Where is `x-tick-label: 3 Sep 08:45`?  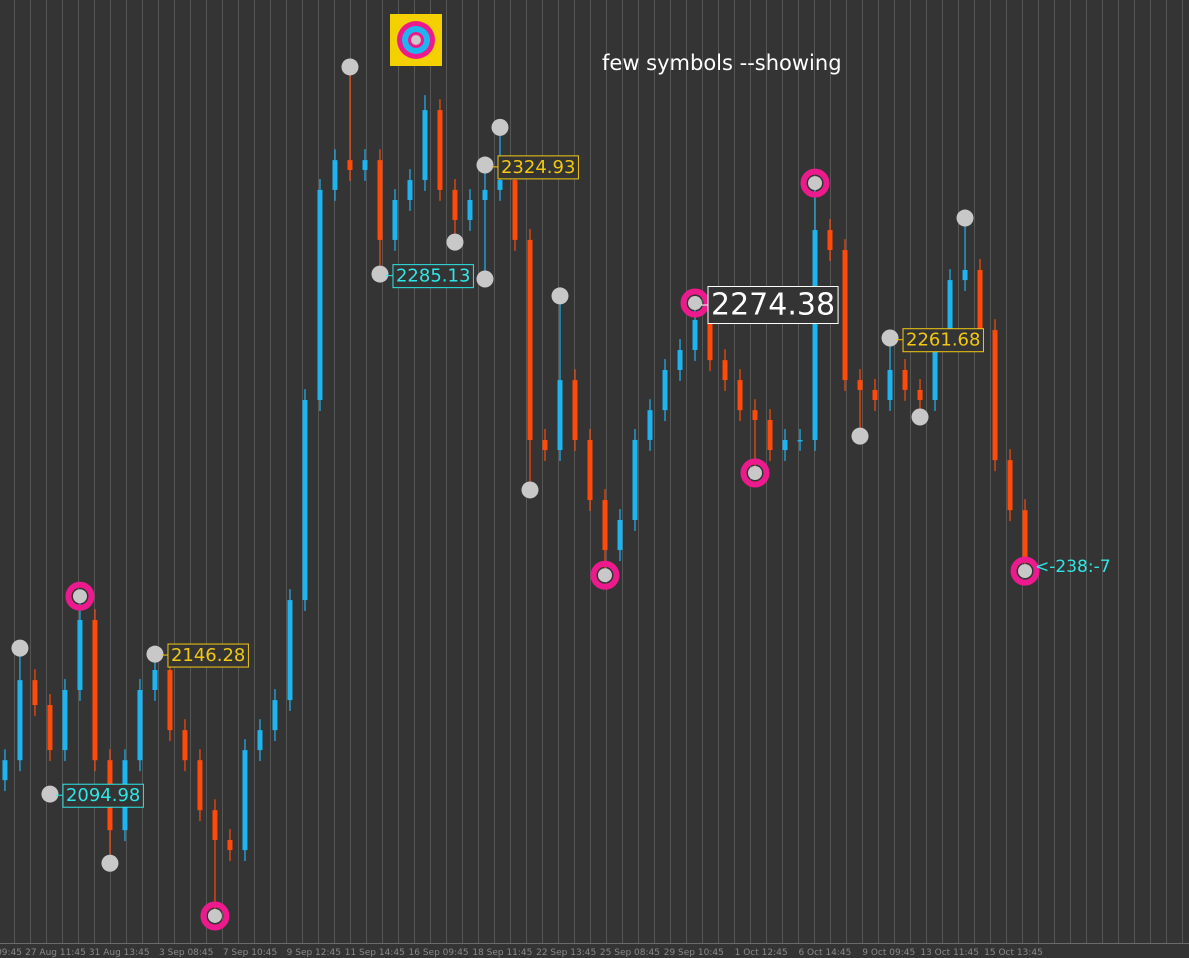
x-tick-label: 3 Sep 08:45 is located at coordinates (186, 953).